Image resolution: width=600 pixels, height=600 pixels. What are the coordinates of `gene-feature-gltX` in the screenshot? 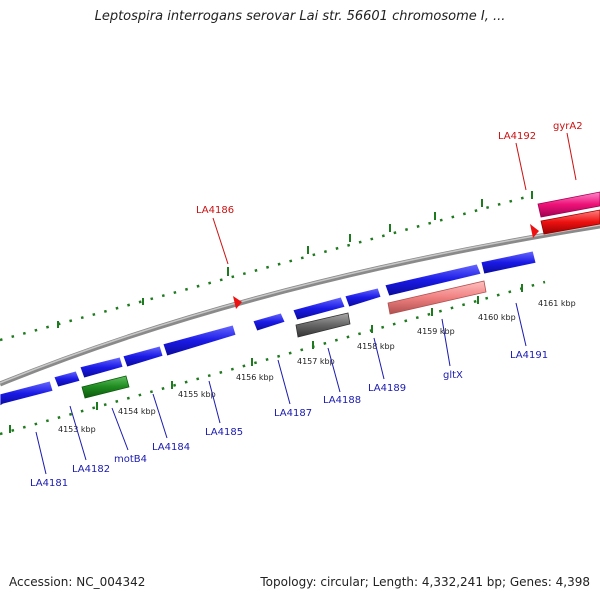 It's located at (433, 280).